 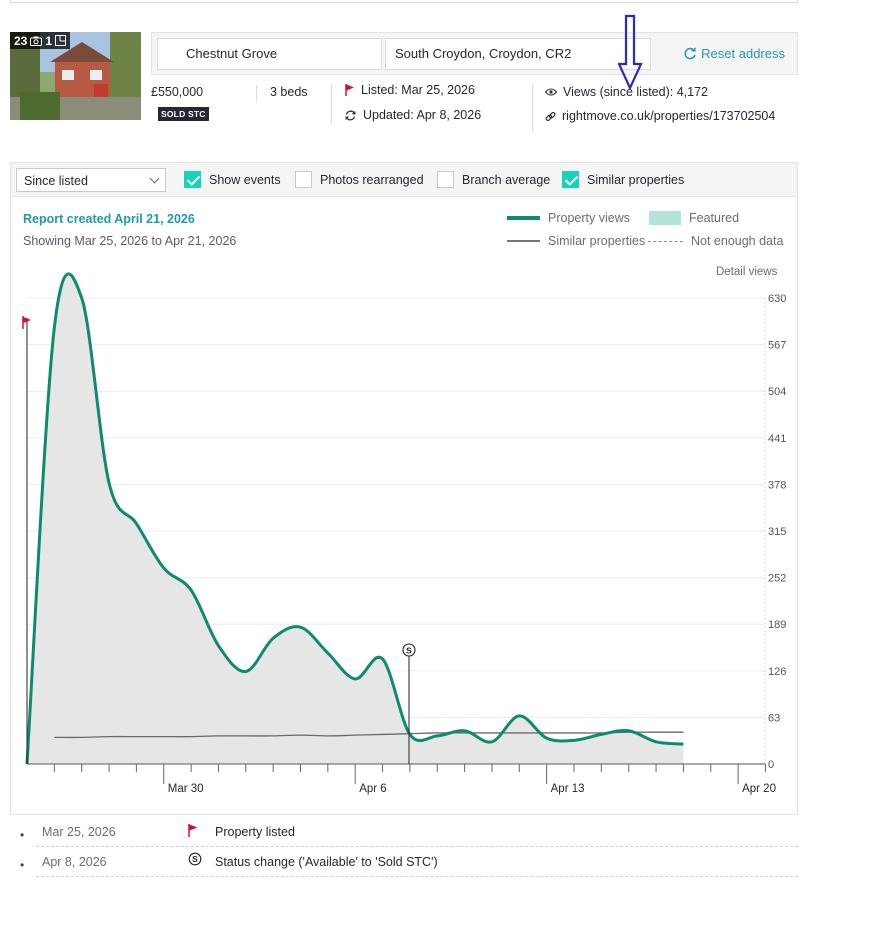 I want to click on y-tick-label: 630, so click(x=777, y=299).